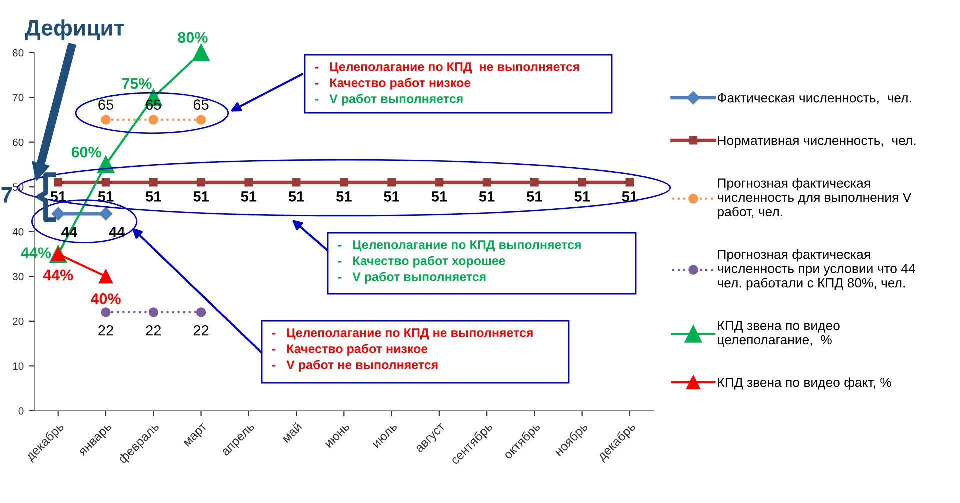 The width and height of the screenshot is (960, 503). I want to click on legend-label: КПД звена по видео целеполагание, %, so click(779, 334).